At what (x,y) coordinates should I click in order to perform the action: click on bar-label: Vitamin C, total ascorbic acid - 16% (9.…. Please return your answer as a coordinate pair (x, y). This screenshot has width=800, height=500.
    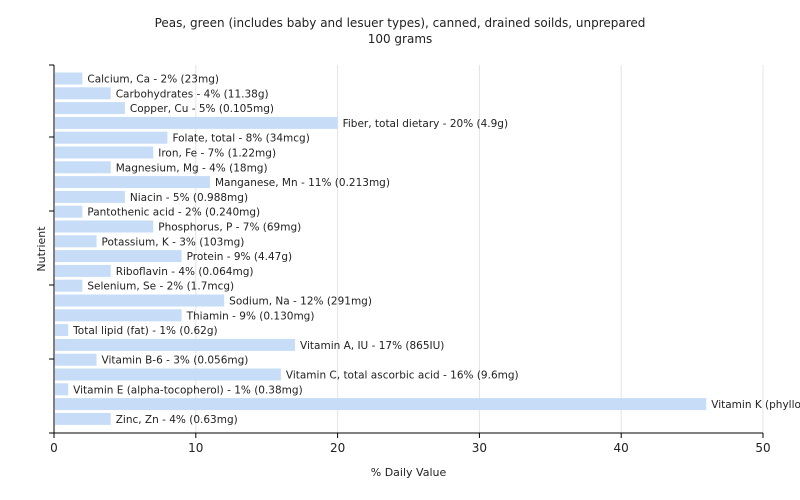
    Looking at the image, I should click on (402, 376).